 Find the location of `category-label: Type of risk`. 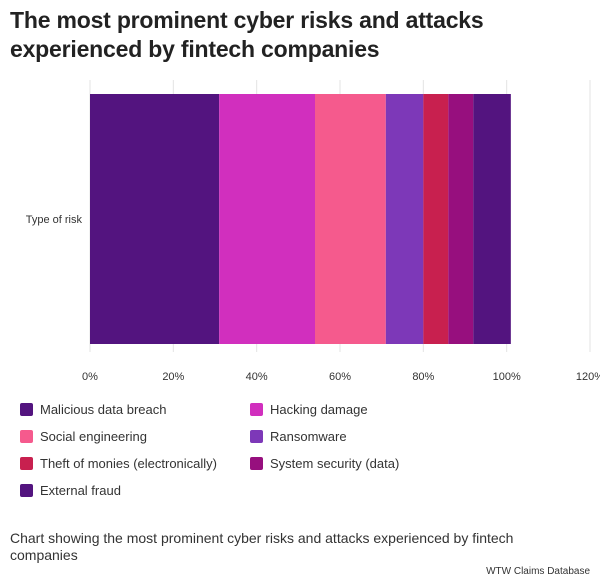

category-label: Type of risk is located at coordinates (54, 220).